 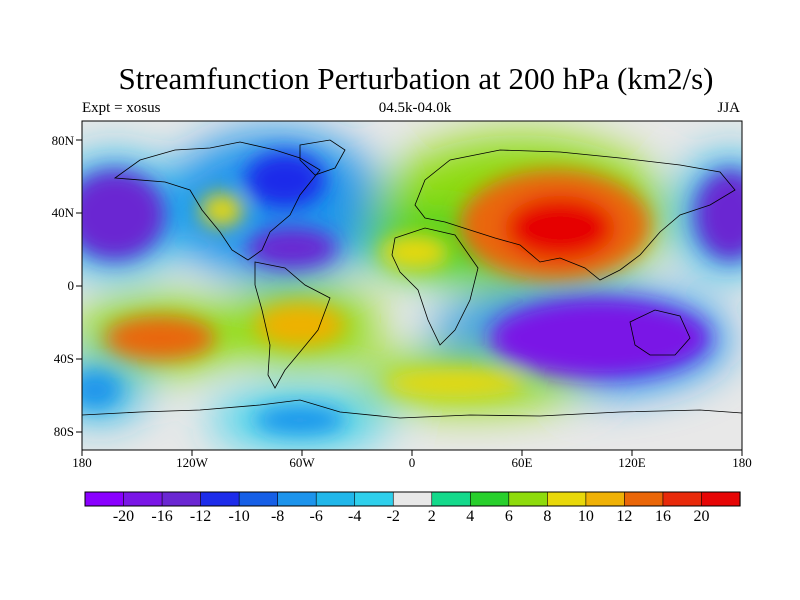 What do you see at coordinates (701, 516) in the screenshot?
I see `colorbar-label: 20` at bounding box center [701, 516].